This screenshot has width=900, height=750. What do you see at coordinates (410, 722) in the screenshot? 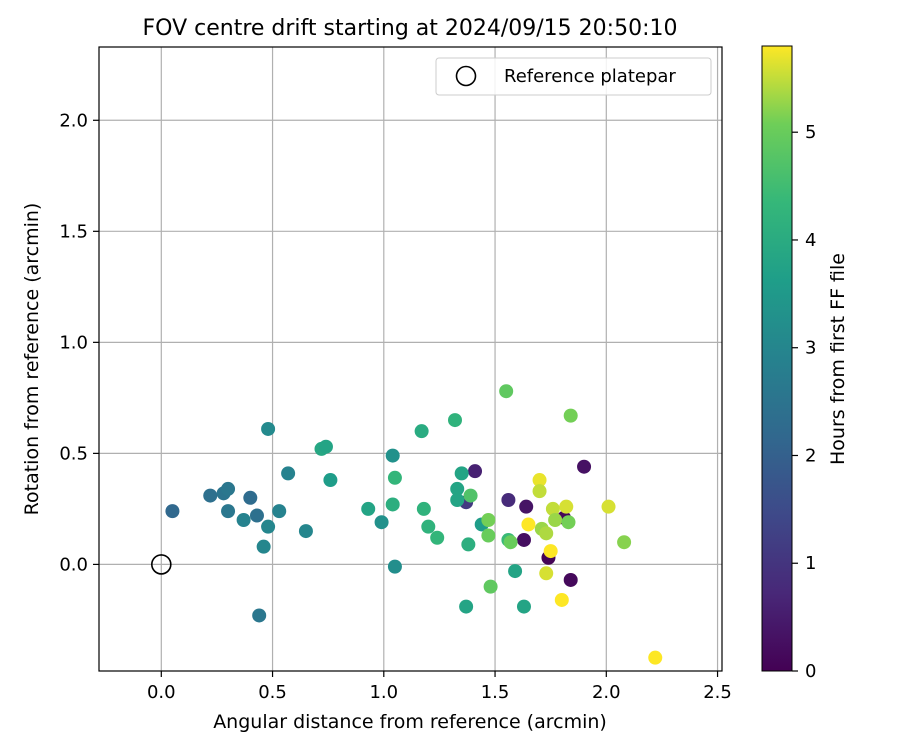
I see `x-axis-label: Angular distance from reference (arcmin)` at bounding box center [410, 722].